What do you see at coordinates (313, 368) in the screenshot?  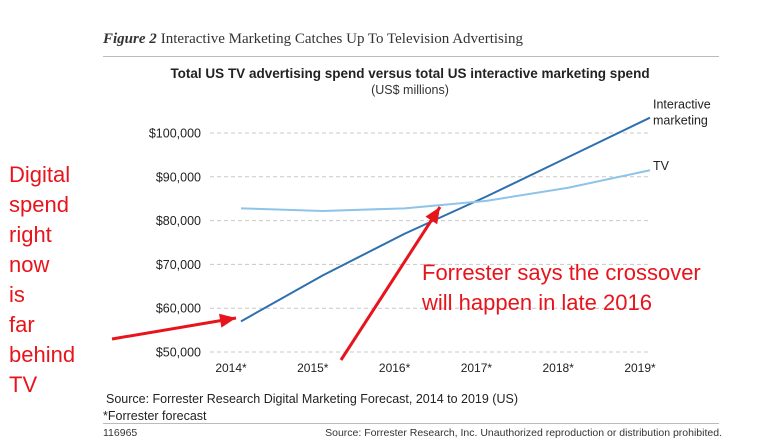 I see `x-tick-label: 2015*` at bounding box center [313, 368].